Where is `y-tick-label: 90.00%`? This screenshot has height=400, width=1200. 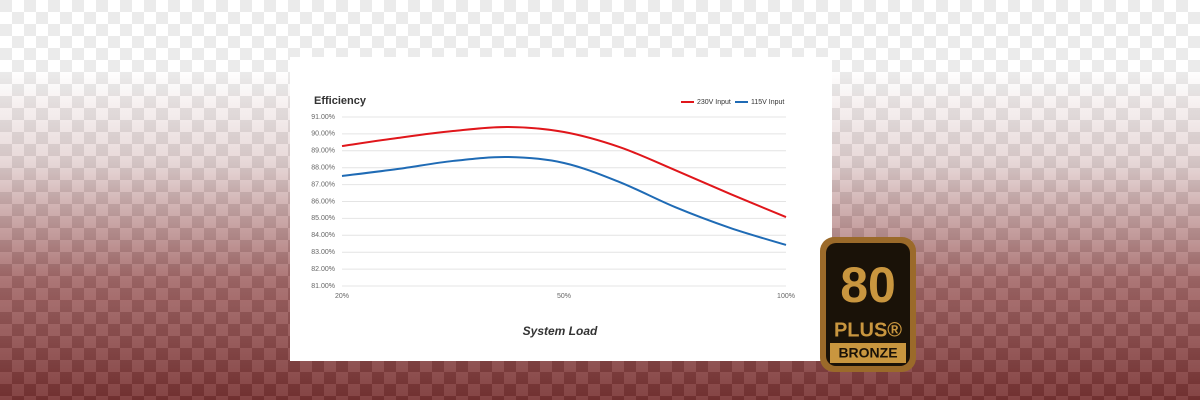
y-tick-label: 90.00% is located at coordinates (323, 134).